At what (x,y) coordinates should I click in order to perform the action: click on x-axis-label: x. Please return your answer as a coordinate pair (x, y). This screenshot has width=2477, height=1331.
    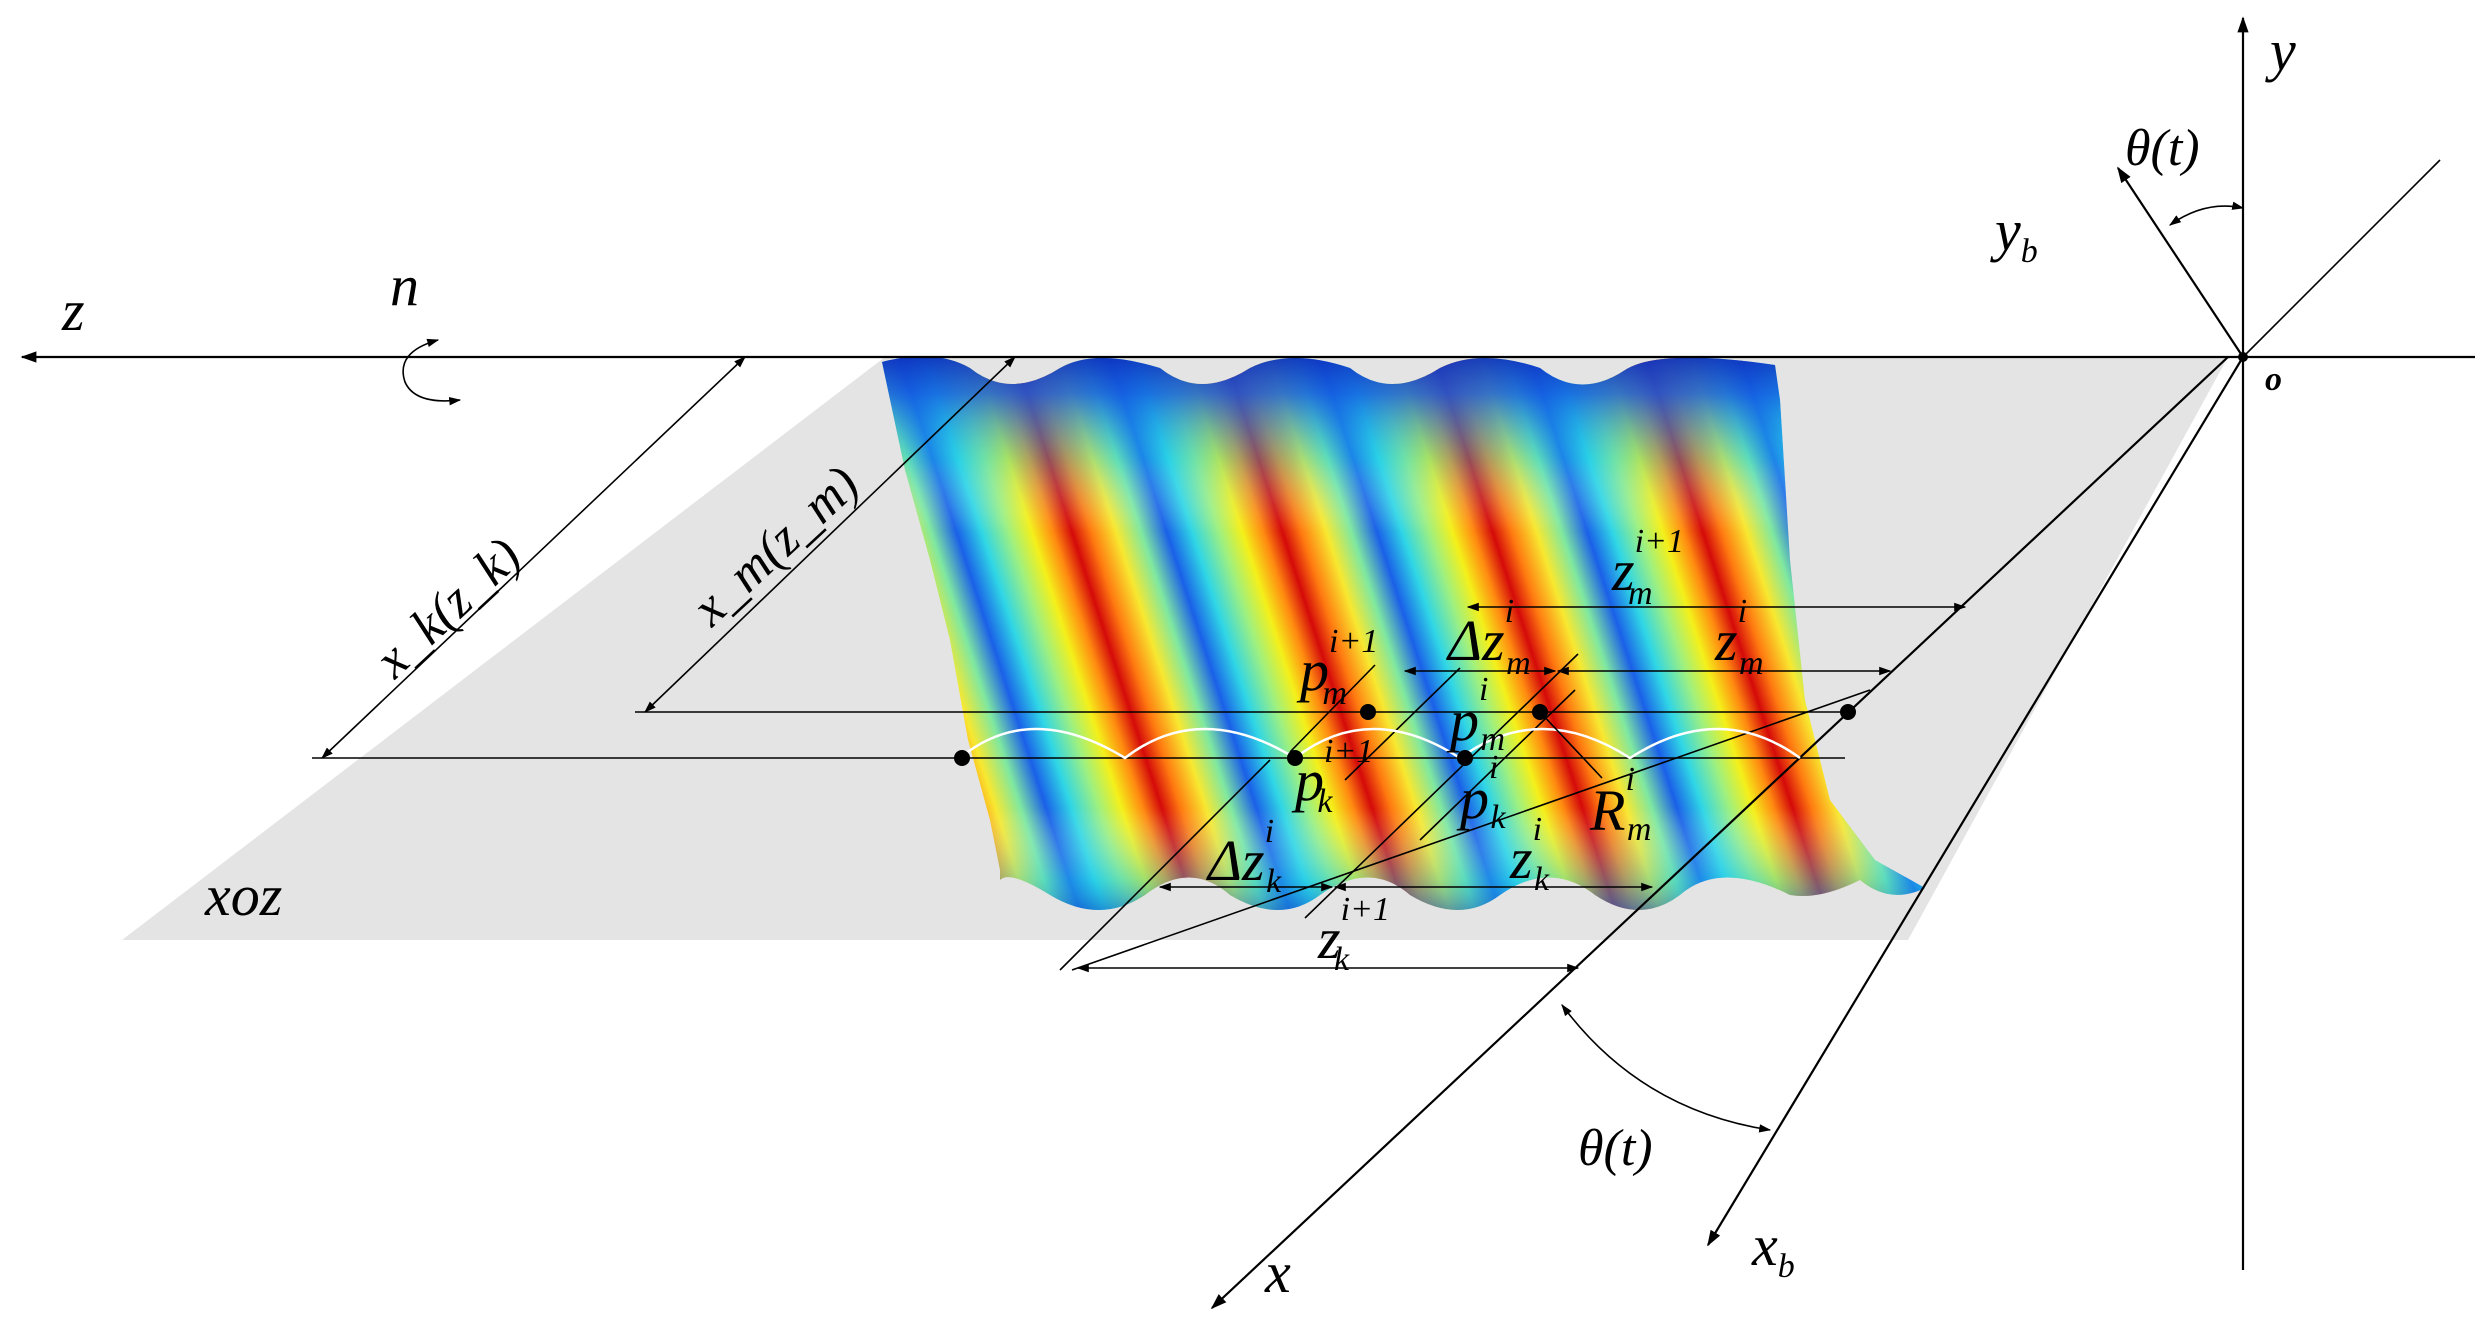
    Looking at the image, I should click on (1277, 1272).